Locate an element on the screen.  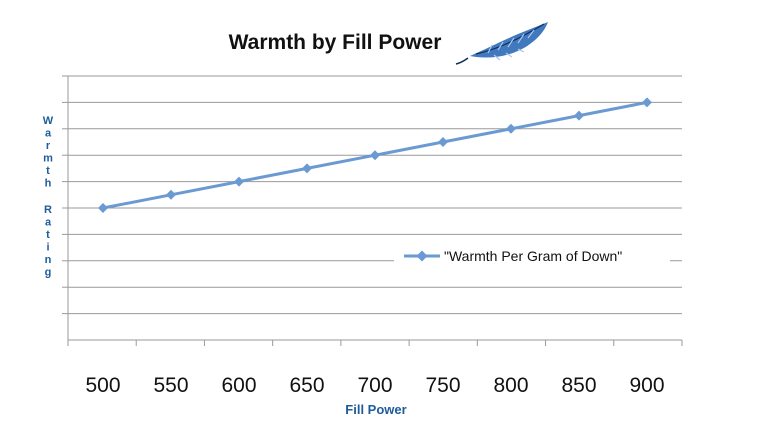
x-axis-tick-labels: 500 550 600 650 700 750 800 850 900 is located at coordinates (374, 385).